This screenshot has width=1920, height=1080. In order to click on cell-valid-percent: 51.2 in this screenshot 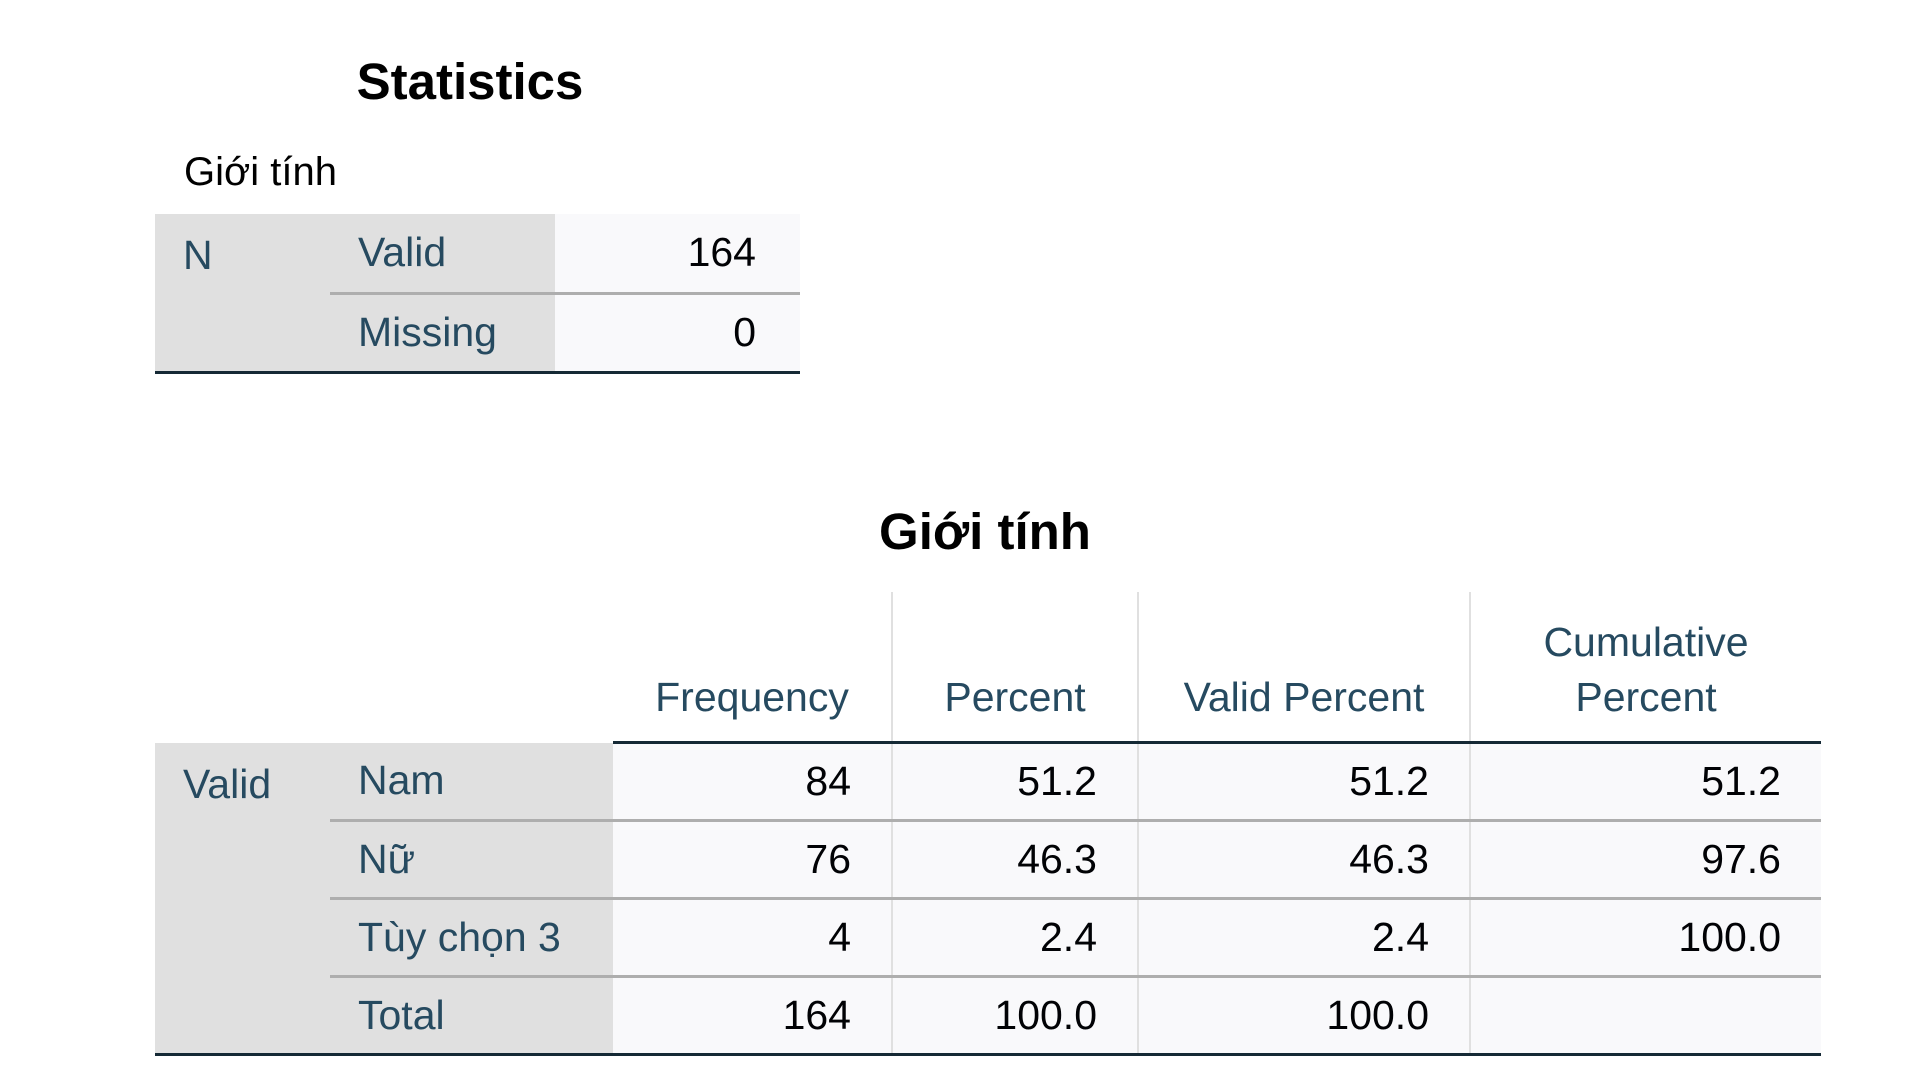, I will do `click(1303, 782)`.